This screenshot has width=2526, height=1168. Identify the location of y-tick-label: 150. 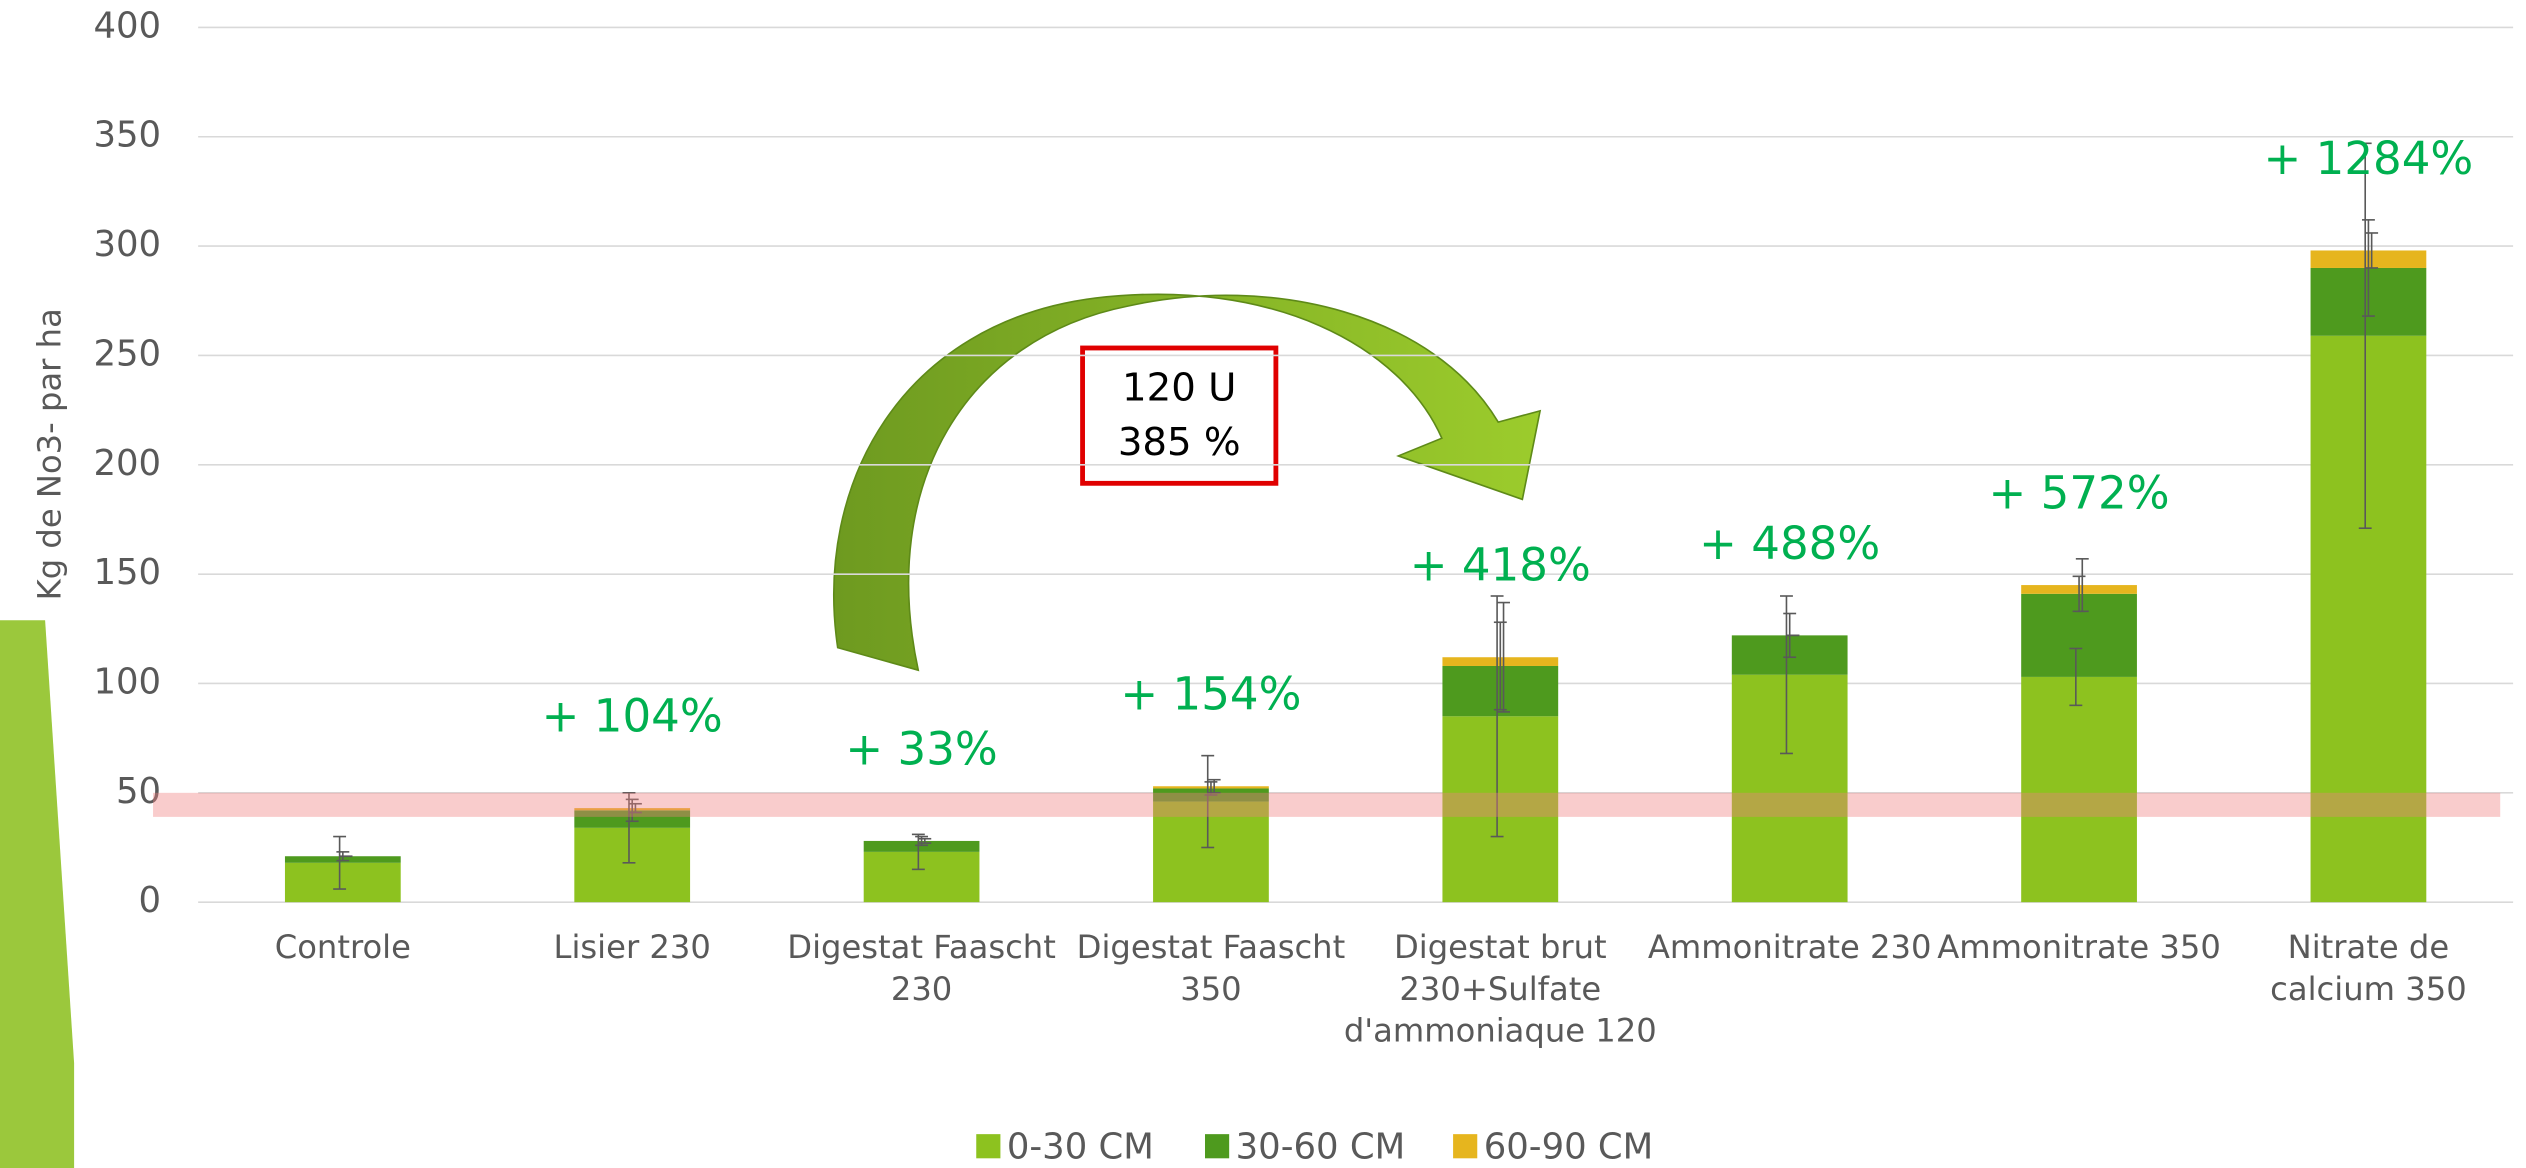
(127, 572).